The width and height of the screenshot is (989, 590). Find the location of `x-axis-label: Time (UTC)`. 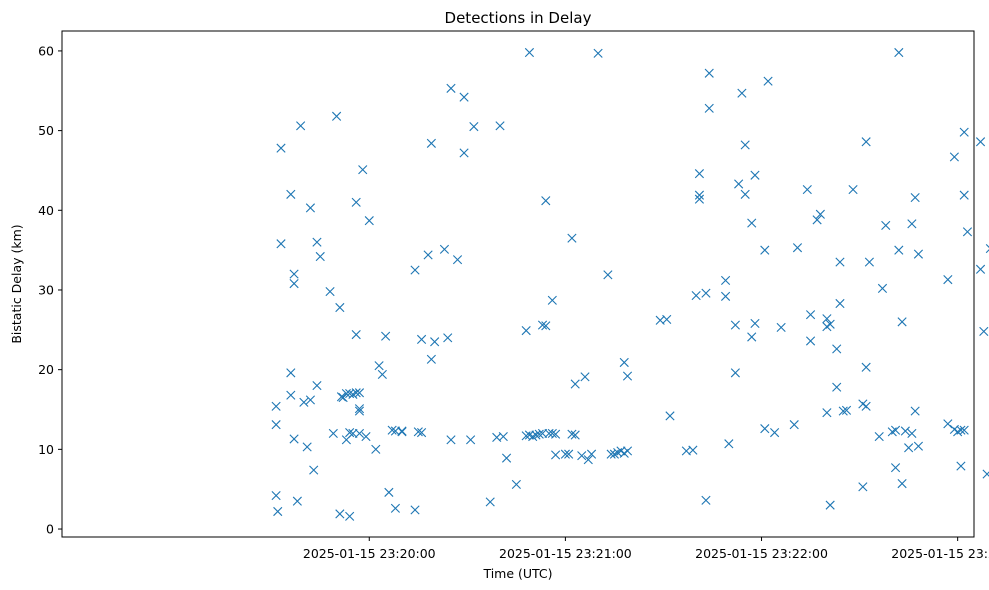

x-axis-label: Time (UTC) is located at coordinates (517, 573).